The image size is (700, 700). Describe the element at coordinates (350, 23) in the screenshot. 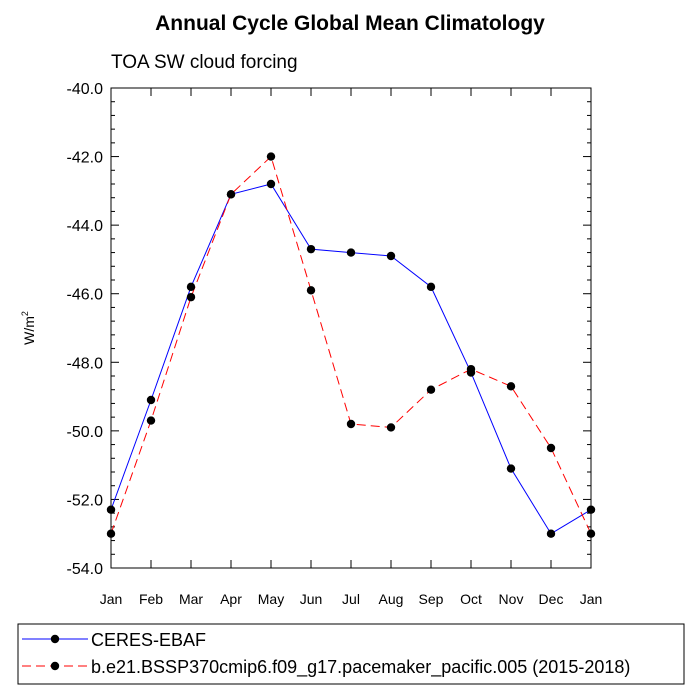

I see `chart-title: Annual Cycle Global Mean Climatology` at that location.